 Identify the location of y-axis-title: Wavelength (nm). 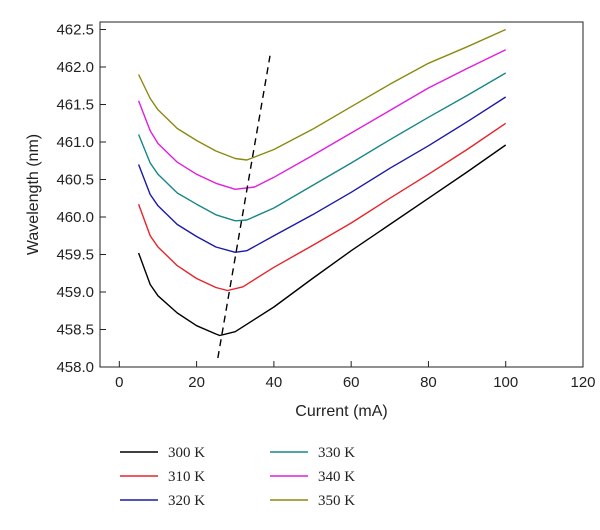
(33, 194).